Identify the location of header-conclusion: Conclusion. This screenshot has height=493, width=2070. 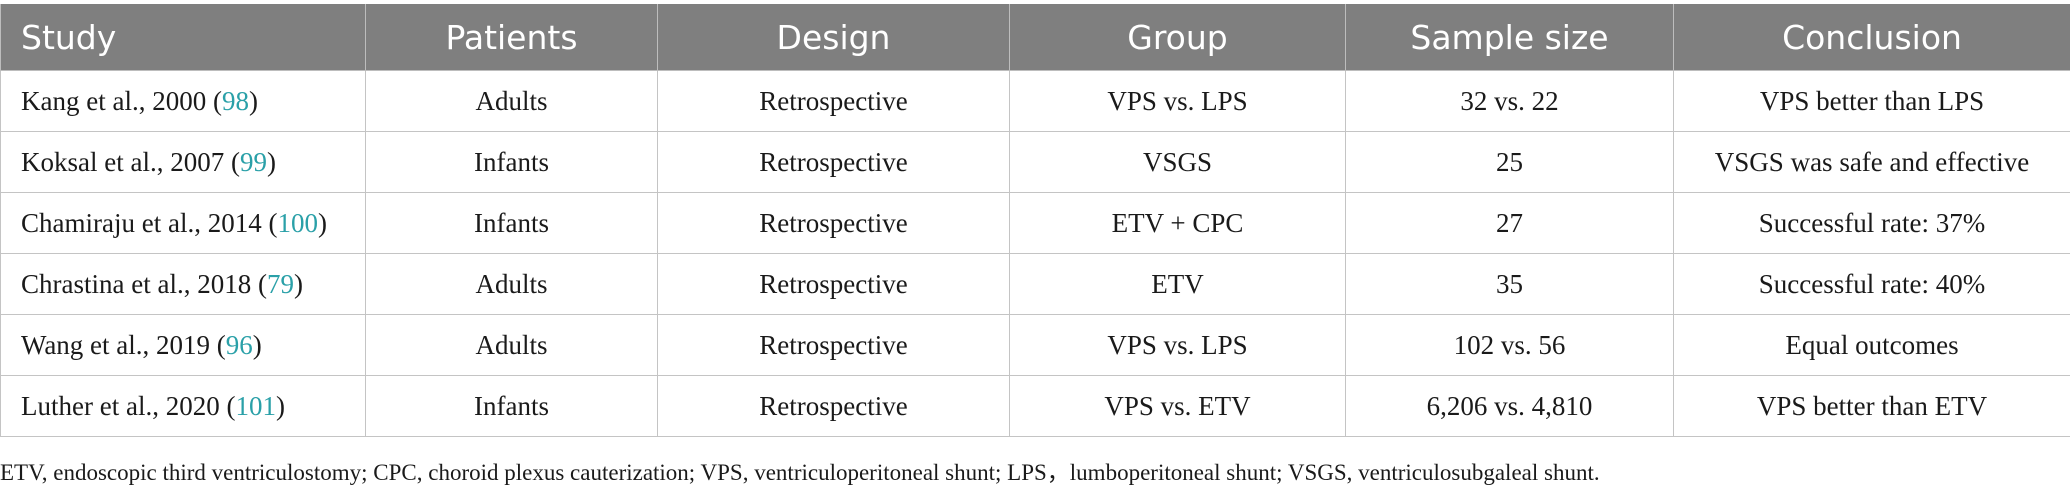
(1871, 37).